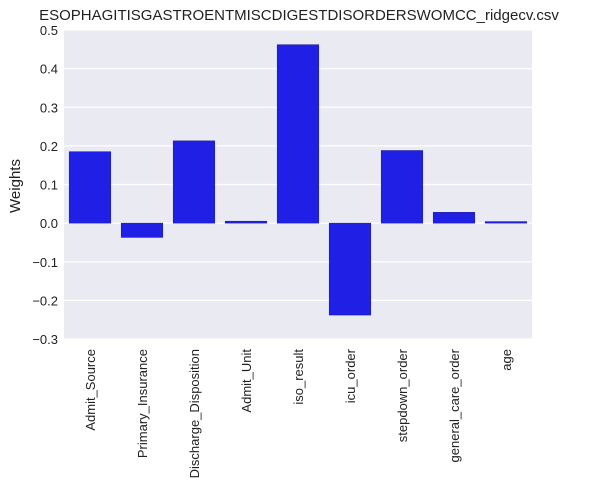 The height and width of the screenshot is (502, 598). What do you see at coordinates (49, 69) in the screenshot?
I see `y-tick-label: 0.4` at bounding box center [49, 69].